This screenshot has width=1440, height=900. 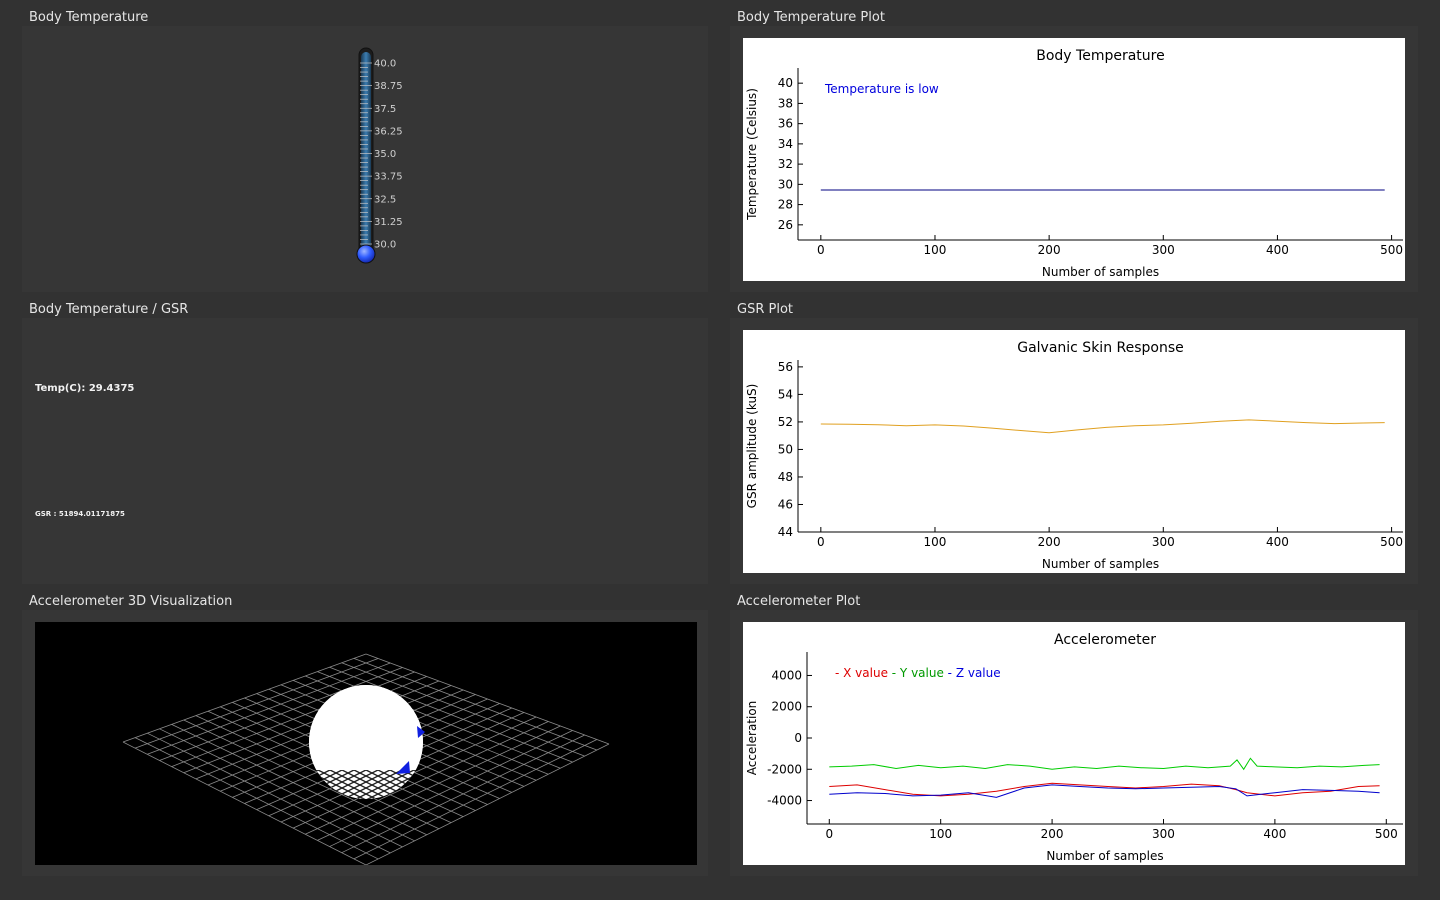 I want to click on accelerometer-3d-view, so click(x=366, y=744).